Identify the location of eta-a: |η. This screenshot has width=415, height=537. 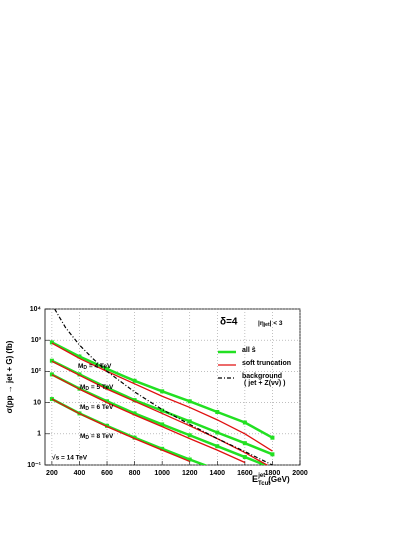
(261, 323).